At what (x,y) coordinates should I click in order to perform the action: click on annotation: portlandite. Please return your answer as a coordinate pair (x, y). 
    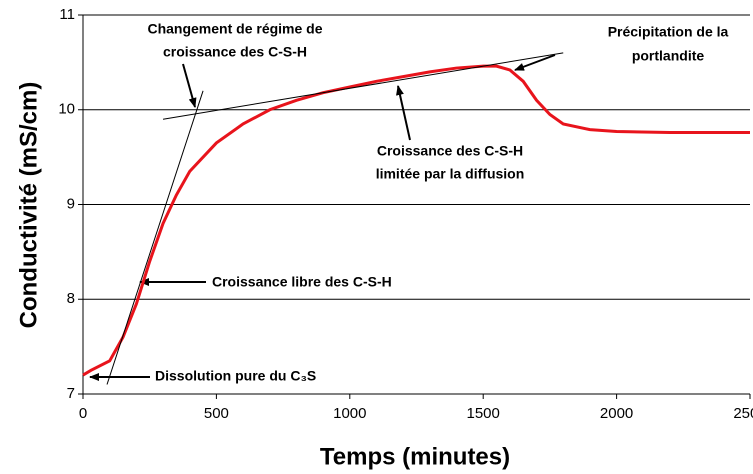
    Looking at the image, I should click on (668, 56).